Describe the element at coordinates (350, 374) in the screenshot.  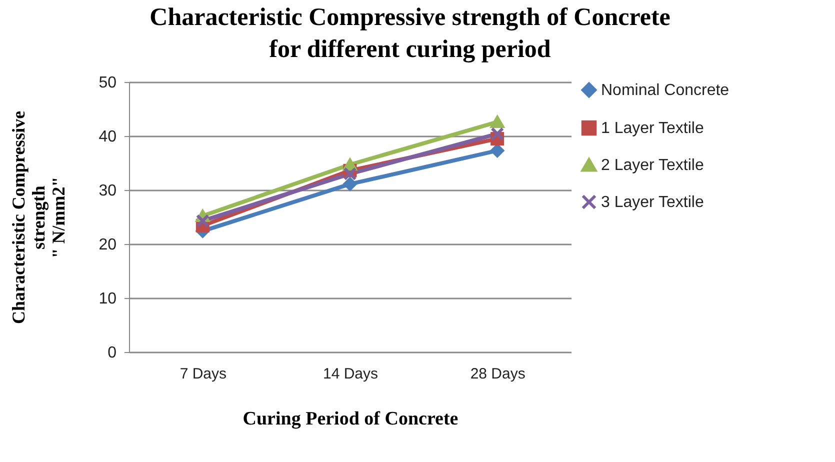
I see `x-tick-label: 14 Days` at that location.